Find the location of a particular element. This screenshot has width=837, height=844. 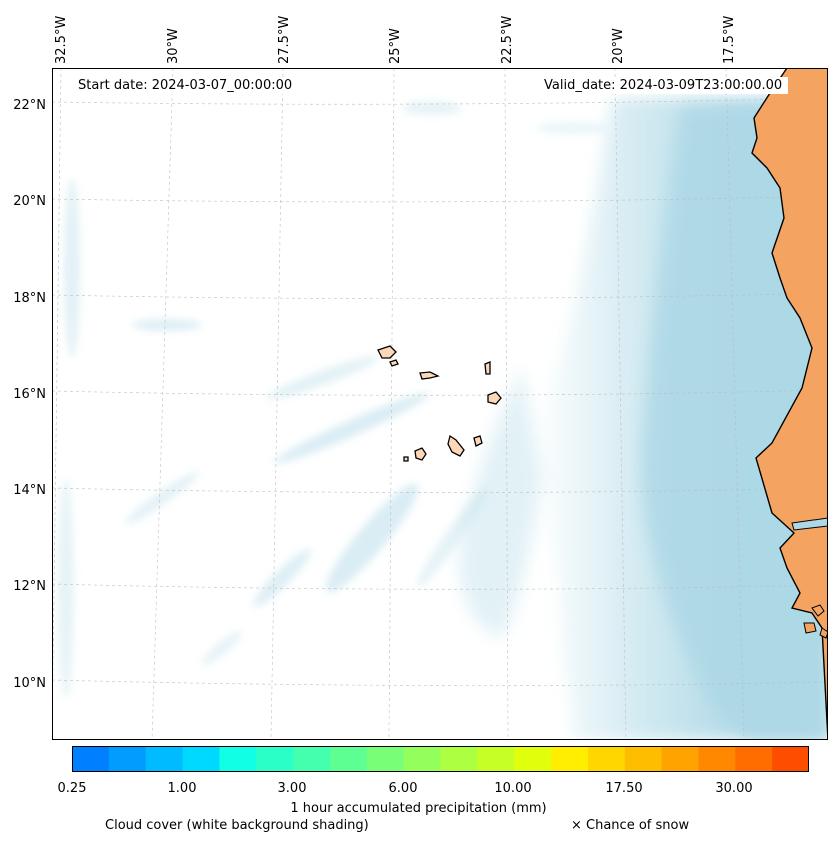

lon-label-22-5w: 22.5°W is located at coordinates (507, 39).